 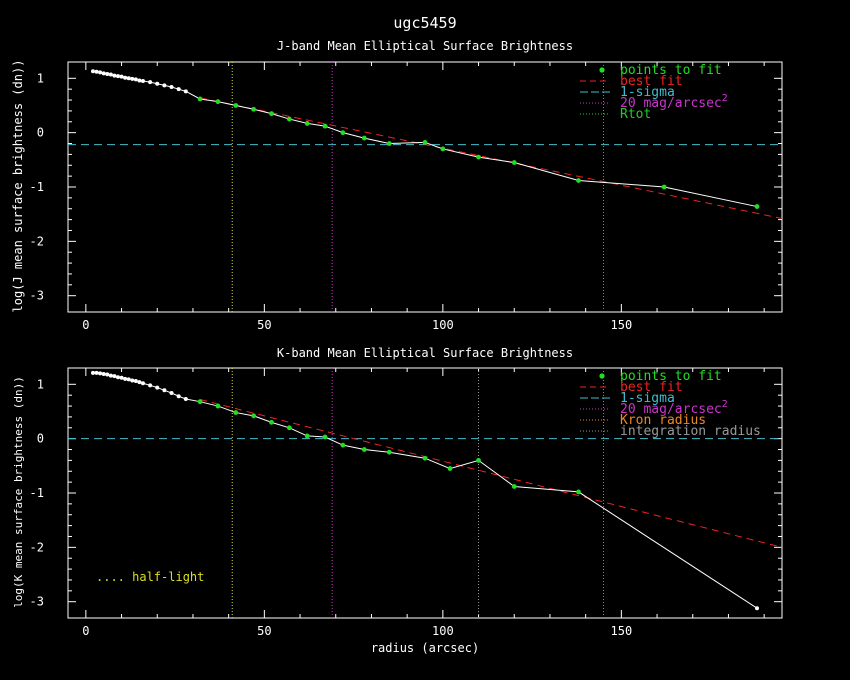 I want to click on j-y-tick-label: 1, so click(x=40, y=78).